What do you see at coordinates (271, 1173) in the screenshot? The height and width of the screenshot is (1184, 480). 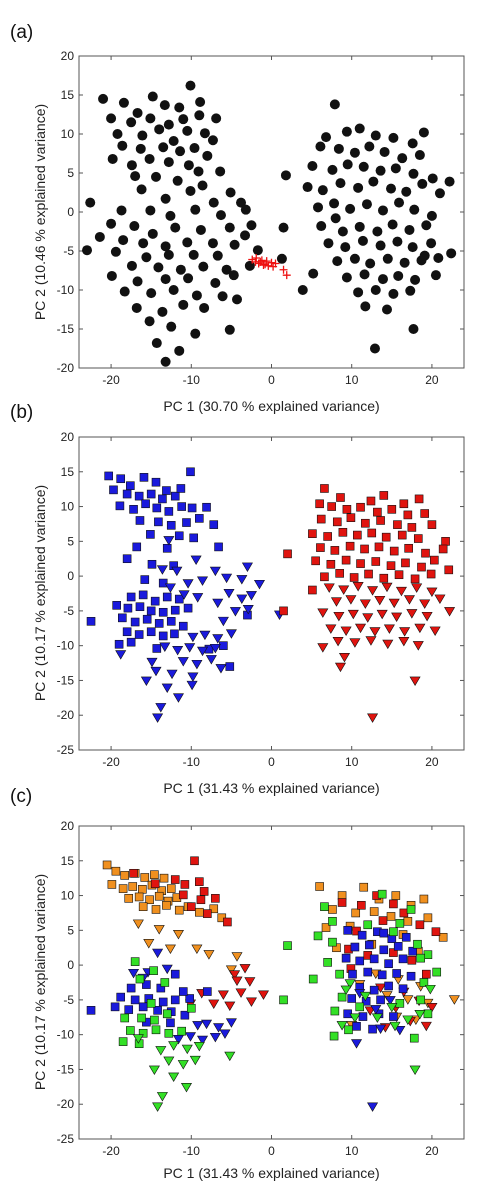 I see `x-axis-label-c: PC 1 (31.43 % explained variance)` at bounding box center [271, 1173].